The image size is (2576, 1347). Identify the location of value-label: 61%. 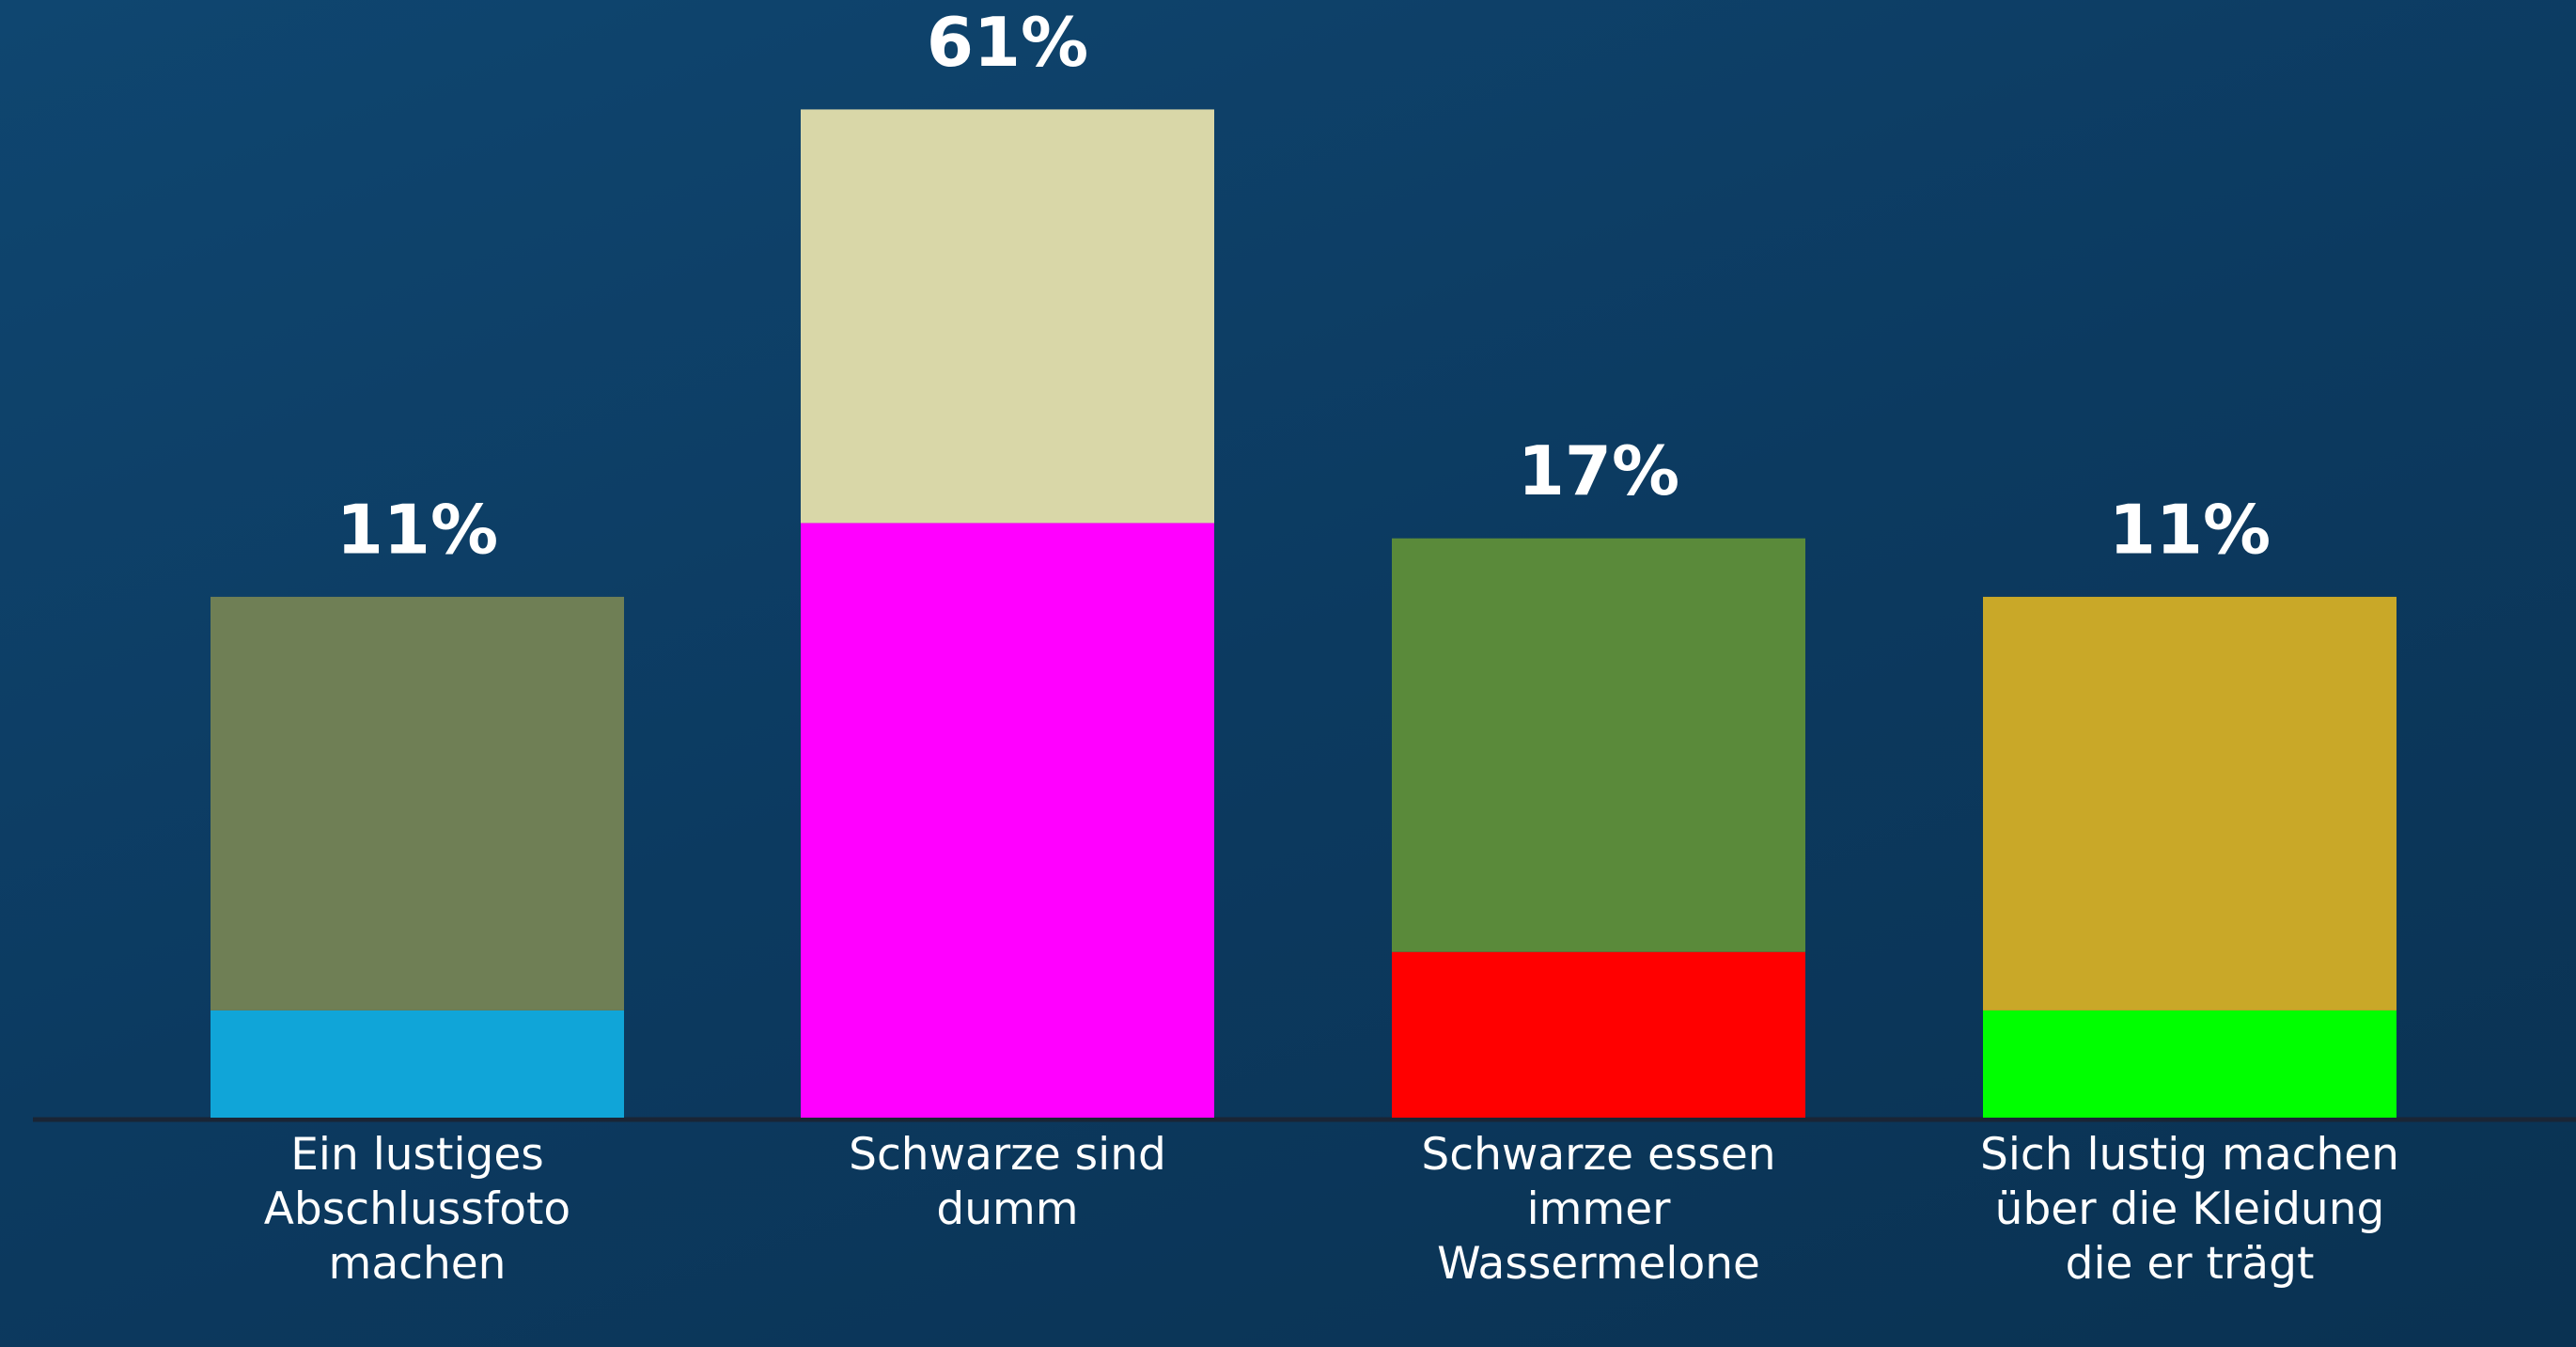
(1007, 42).